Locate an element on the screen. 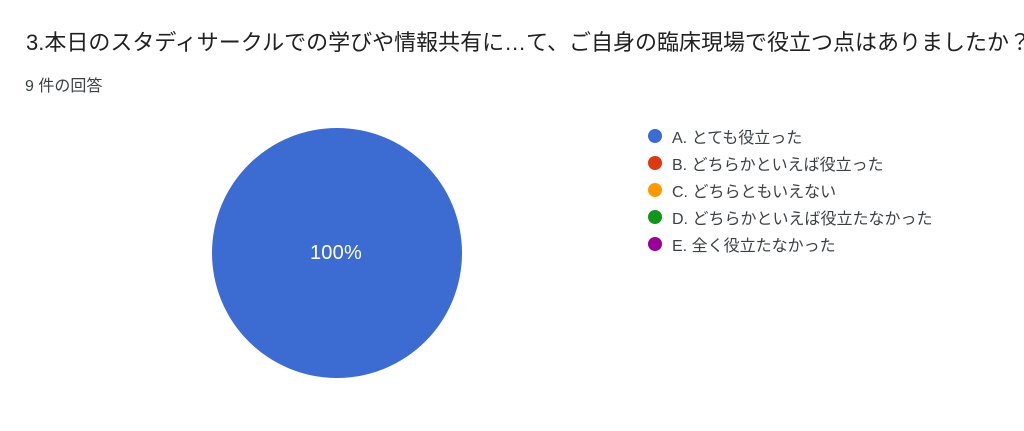  legend-item: E. 全く役立たなかった is located at coordinates (790, 243).